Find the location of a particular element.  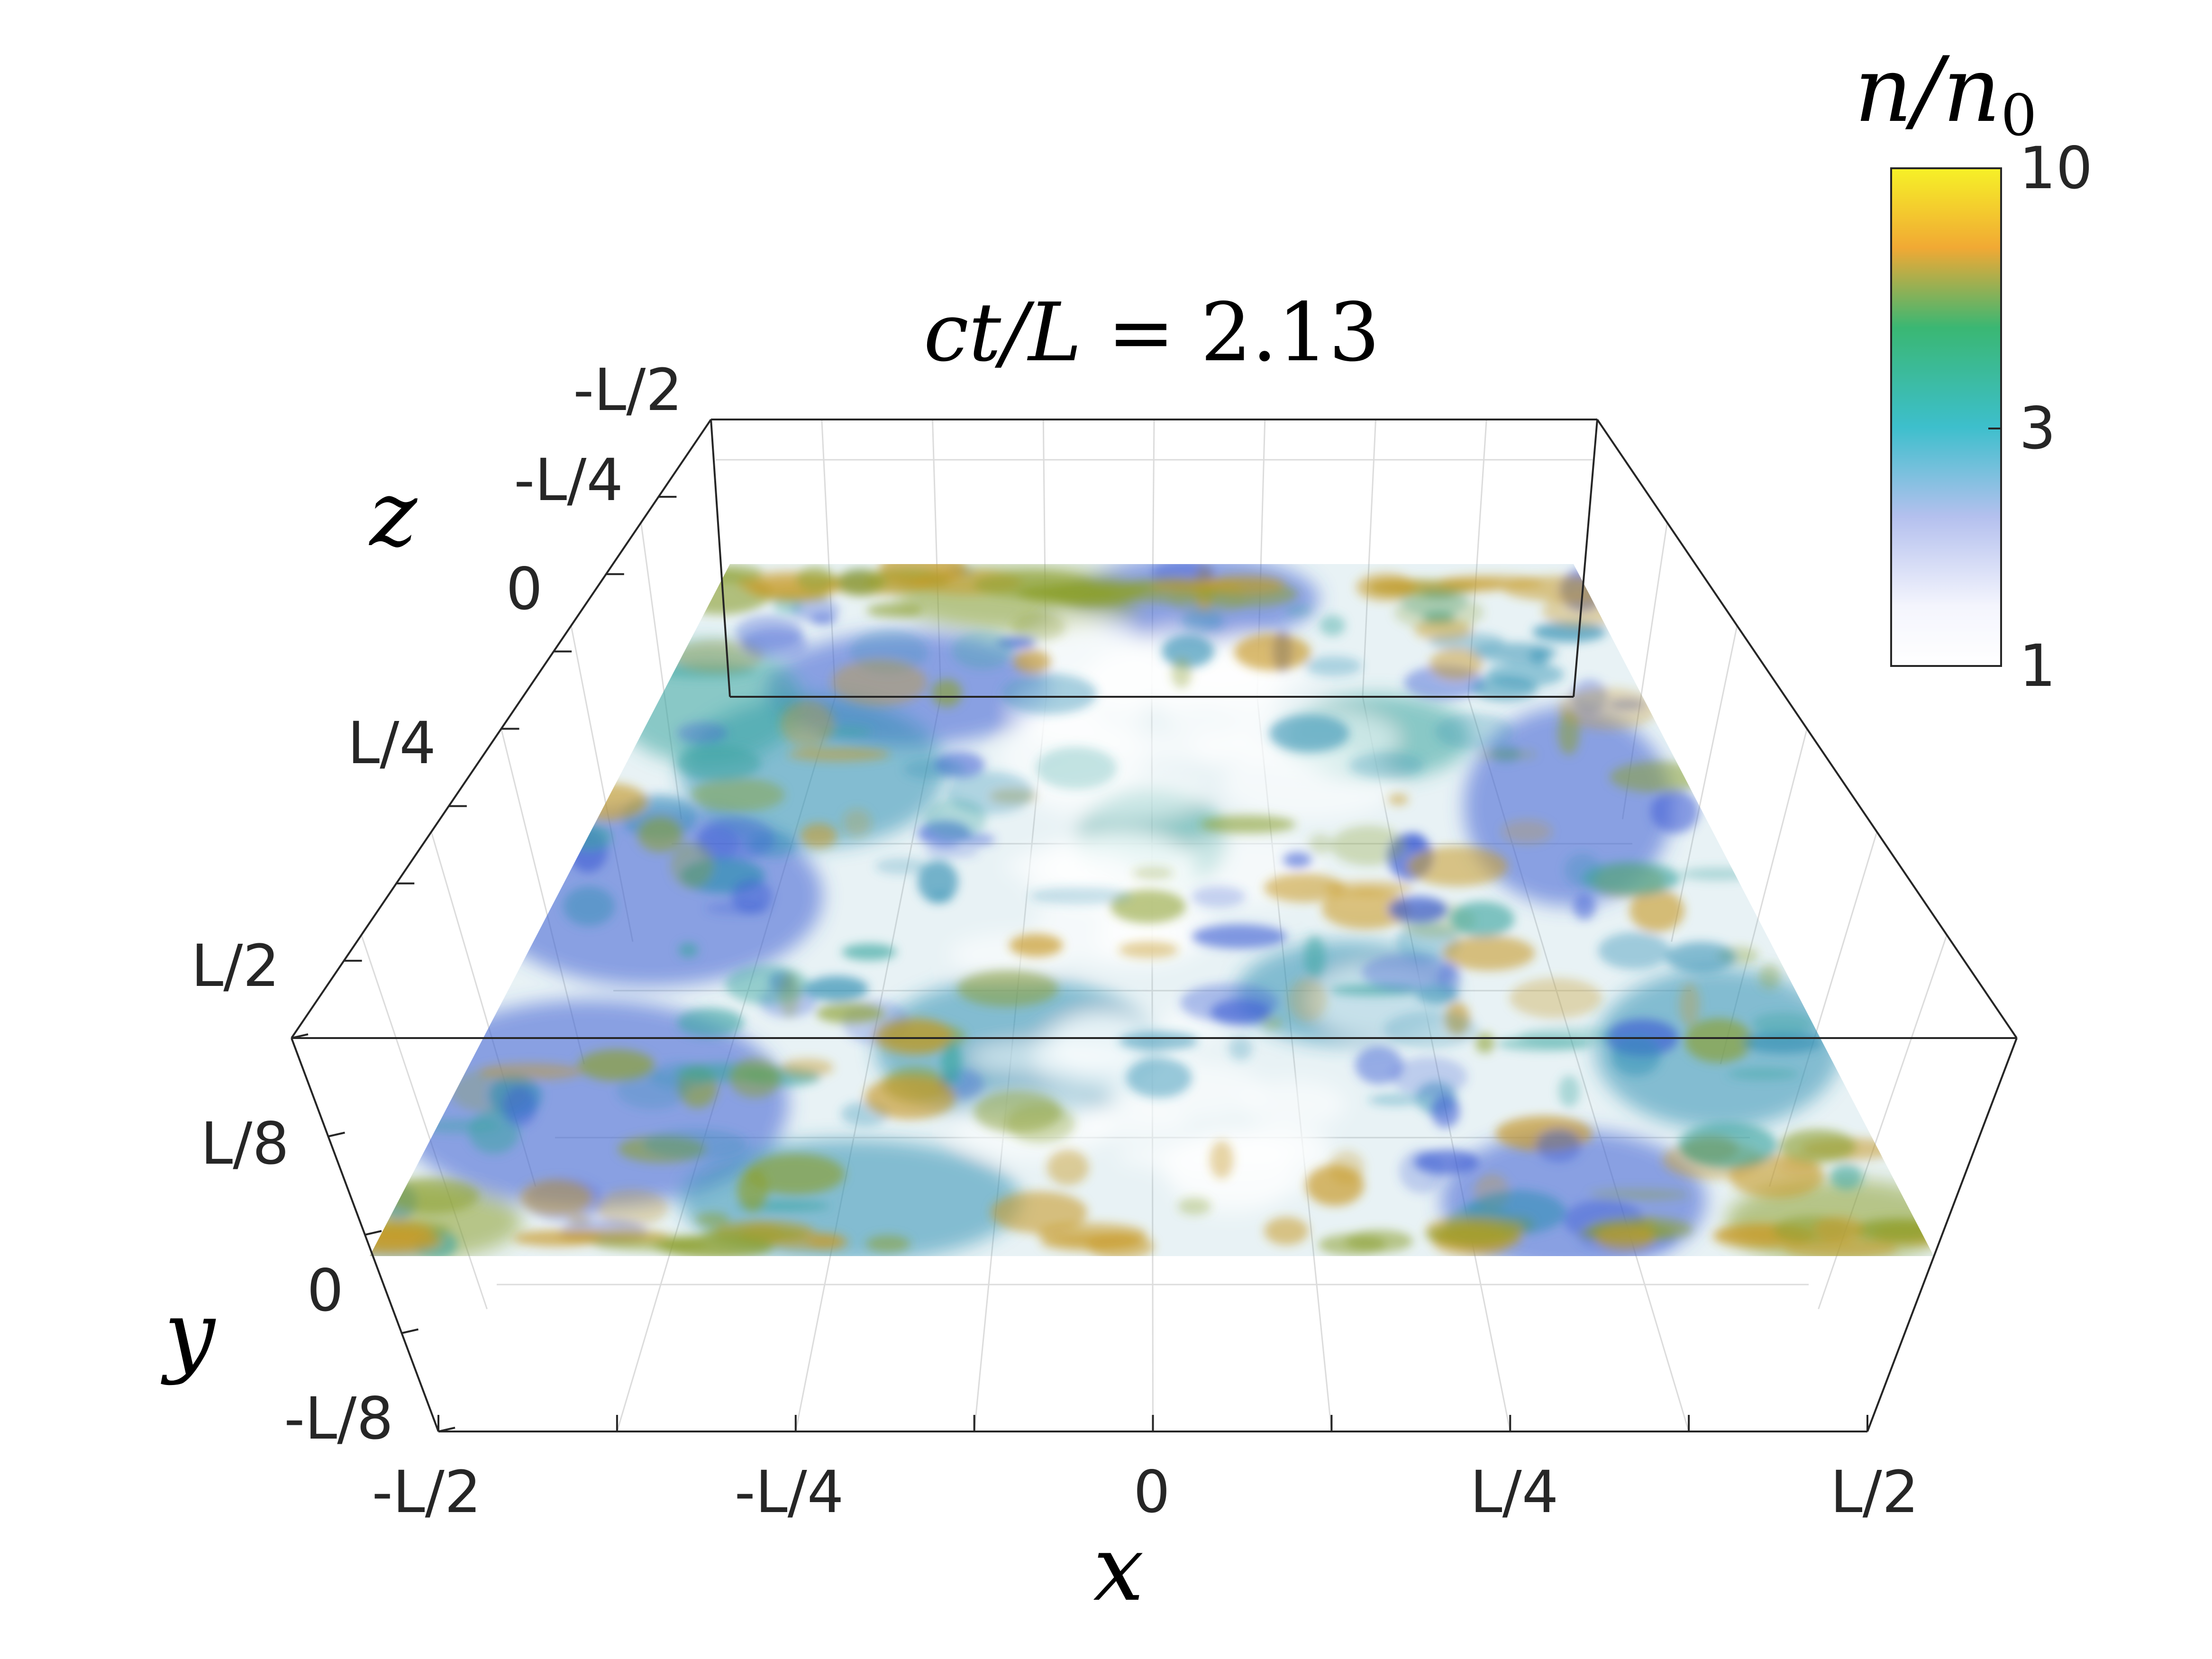

right-top-edge is located at coordinates (1807, 729).